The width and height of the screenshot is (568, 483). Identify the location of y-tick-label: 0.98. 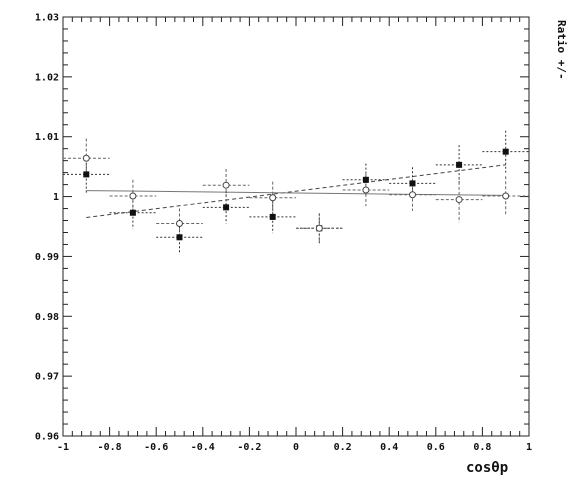
(47, 317).